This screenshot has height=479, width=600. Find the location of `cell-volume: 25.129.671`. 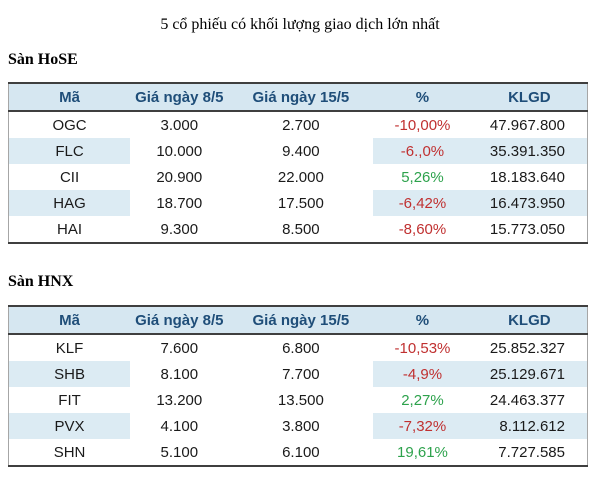

cell-volume: 25.129.671 is located at coordinates (529, 374).